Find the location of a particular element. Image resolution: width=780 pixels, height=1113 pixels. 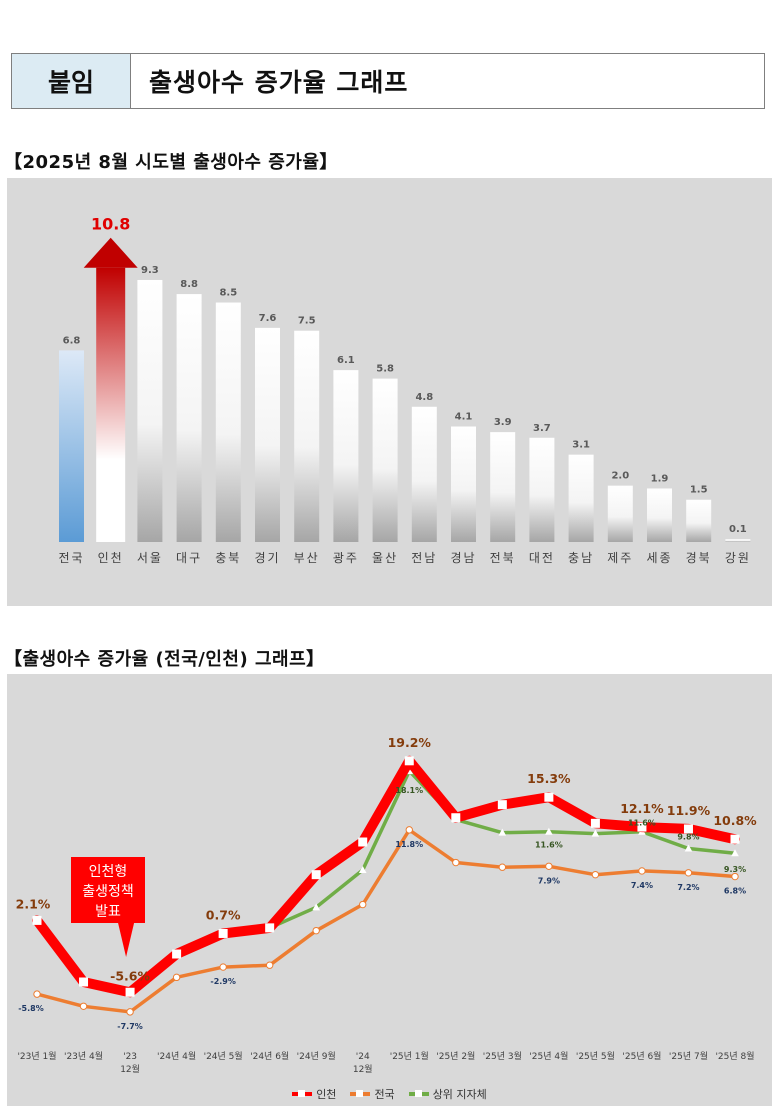

series-data-label: 7.4% is located at coordinates (642, 885).